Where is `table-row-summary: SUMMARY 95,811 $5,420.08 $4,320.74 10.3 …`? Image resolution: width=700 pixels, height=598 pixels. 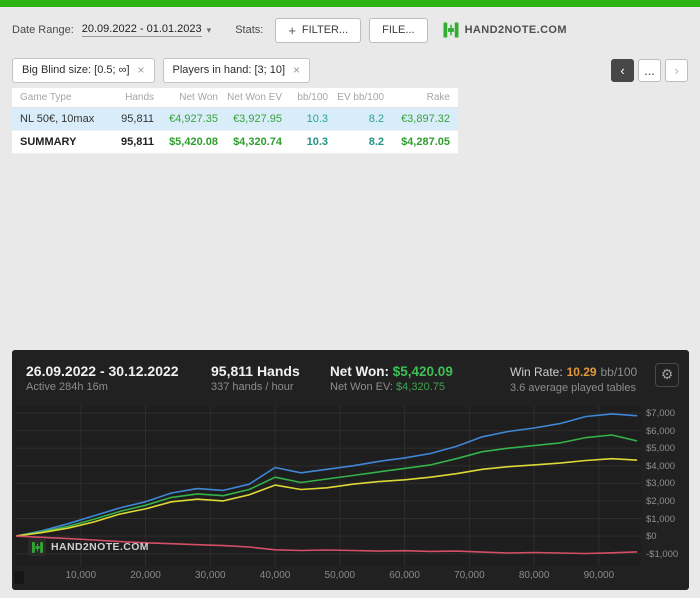
table-row-summary: SUMMARY 95,811 $5,420.08 $4,320.74 10.3 … is located at coordinates (235, 142).